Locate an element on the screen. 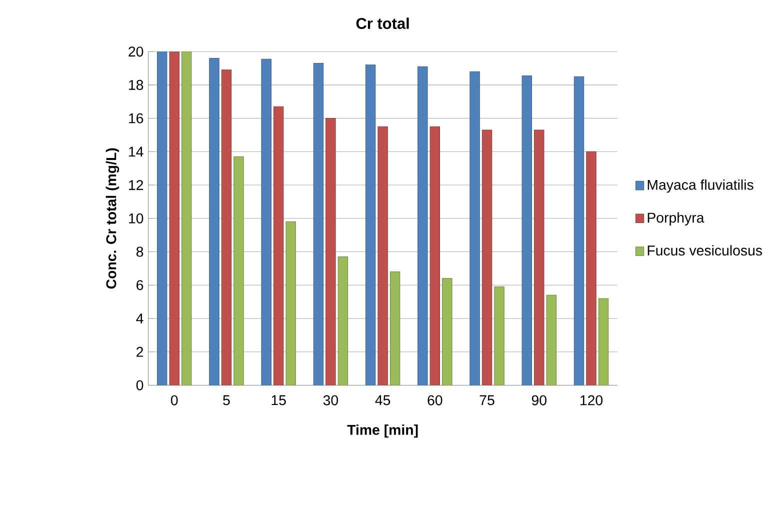  y-tick-label: 18 is located at coordinates (136, 85).